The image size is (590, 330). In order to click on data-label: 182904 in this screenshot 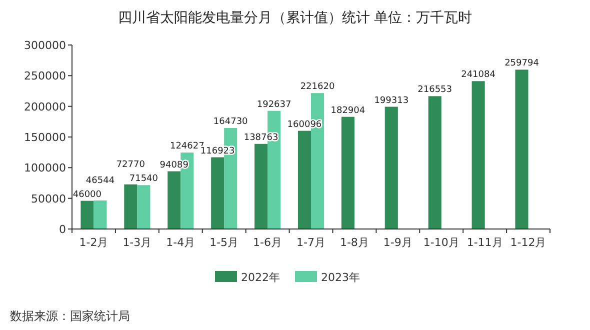, I will do `click(348, 111)`.